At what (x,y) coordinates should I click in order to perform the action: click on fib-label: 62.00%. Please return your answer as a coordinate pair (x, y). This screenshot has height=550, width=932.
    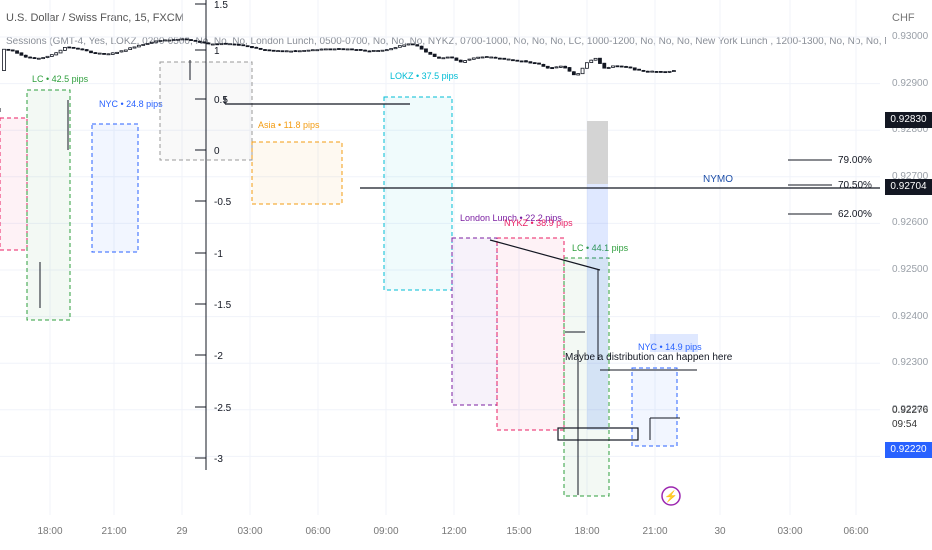
    Looking at the image, I should click on (855, 214).